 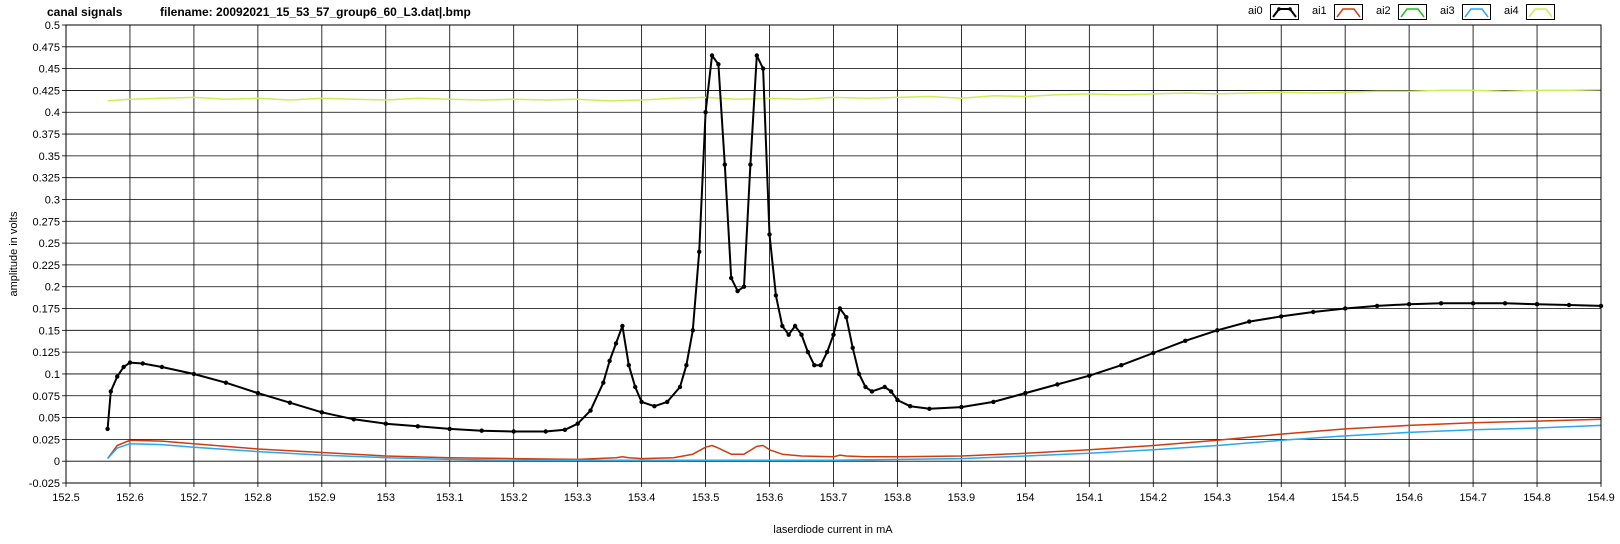 I want to click on x-tick-label: 153.4, so click(x=642, y=498).